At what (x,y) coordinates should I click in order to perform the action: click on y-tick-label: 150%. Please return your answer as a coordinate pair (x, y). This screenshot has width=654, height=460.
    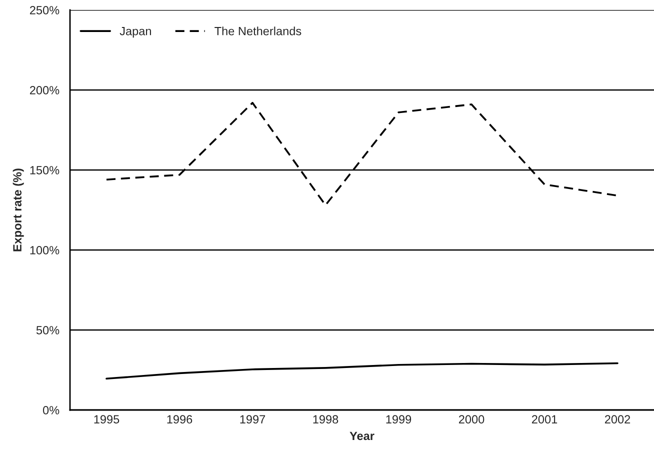
    Looking at the image, I should click on (45, 170).